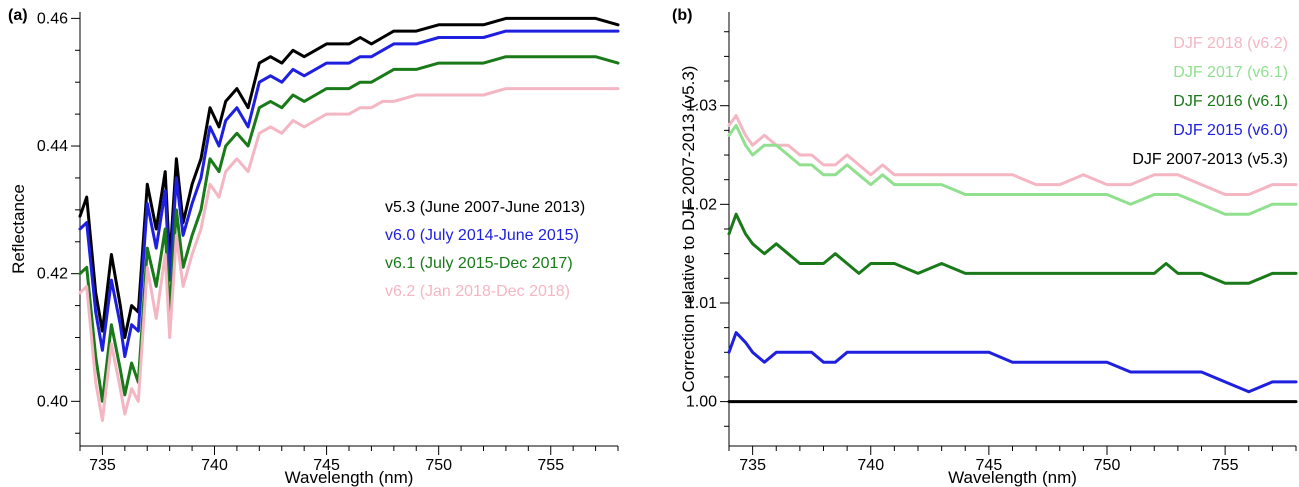  Describe the element at coordinates (479, 263) in the screenshot. I see `legend-entry: v6.1 (July 2015-Dec 2017)` at that location.